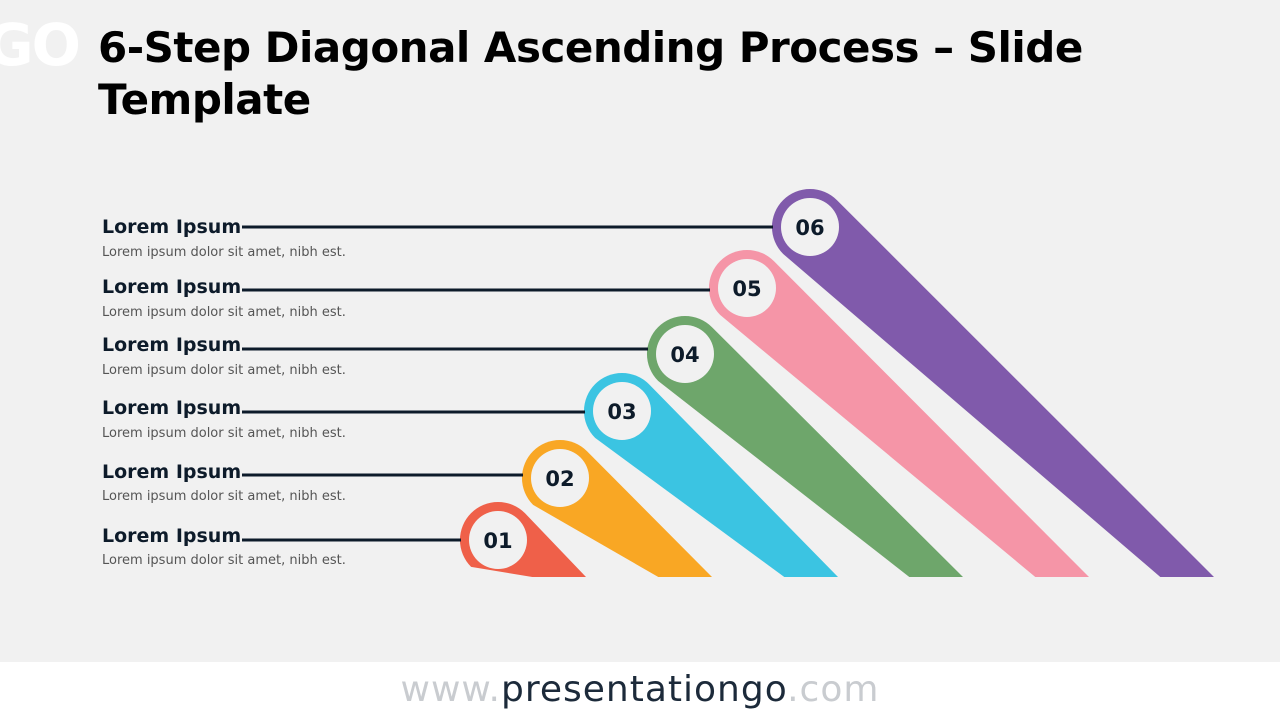 The width and height of the screenshot is (1280, 720). I want to click on footer-brand: presentationgo, so click(644, 689).